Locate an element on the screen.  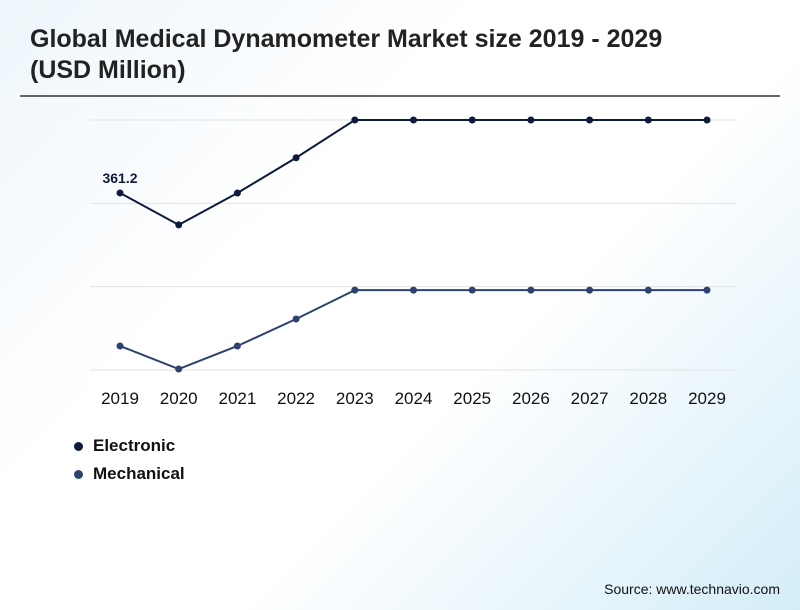
x-tick-label: 2025 is located at coordinates (472, 398).